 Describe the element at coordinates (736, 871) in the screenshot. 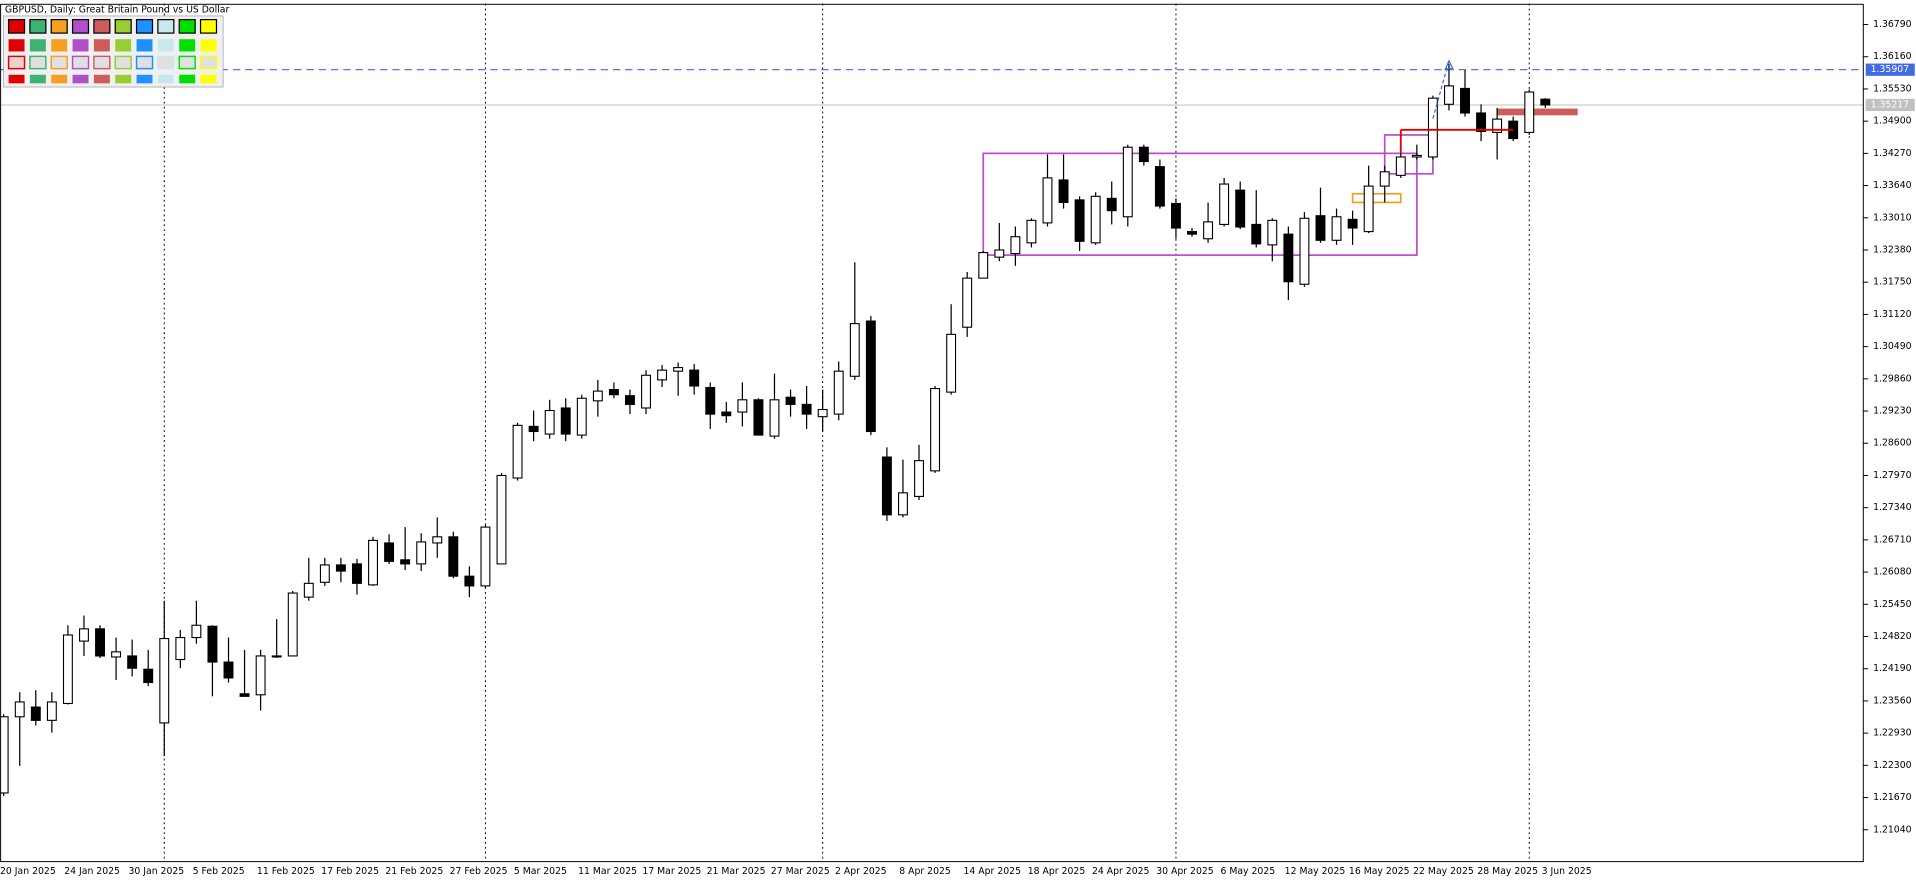

I see `x-tick-label: 21 Mar 2025` at that location.